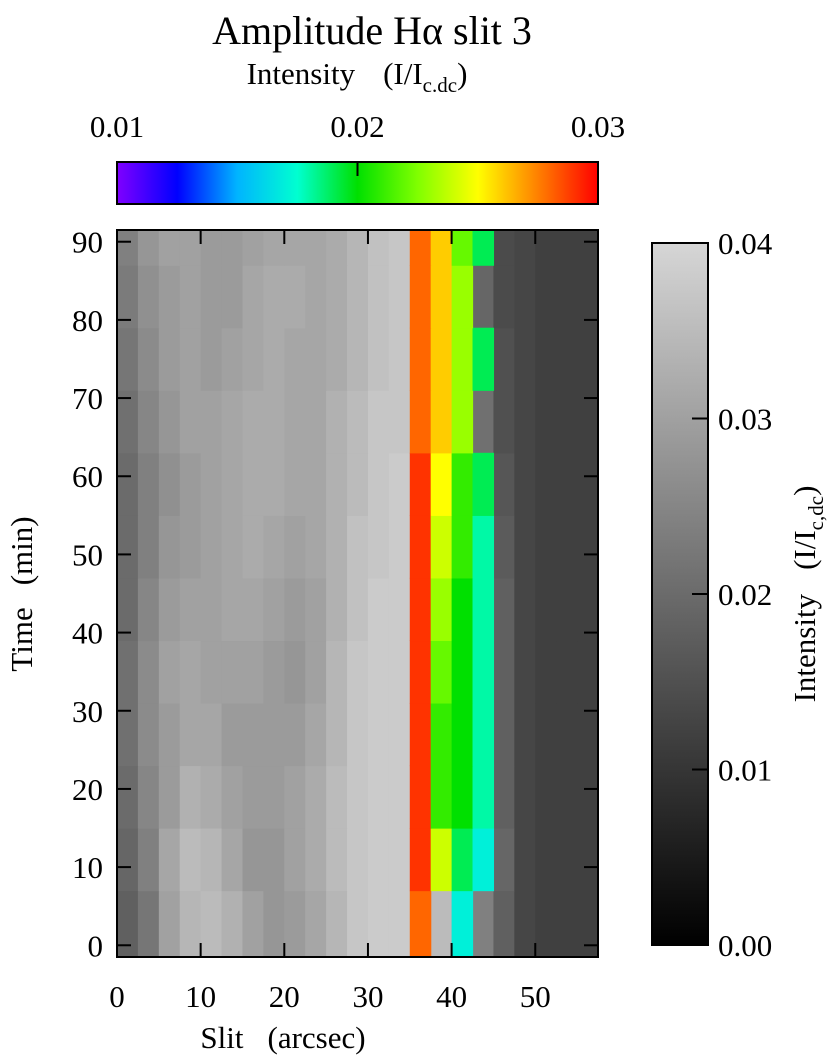 The image size is (830, 1064). Describe the element at coordinates (87, 867) in the screenshot. I see `y-tick-label: 10` at that location.